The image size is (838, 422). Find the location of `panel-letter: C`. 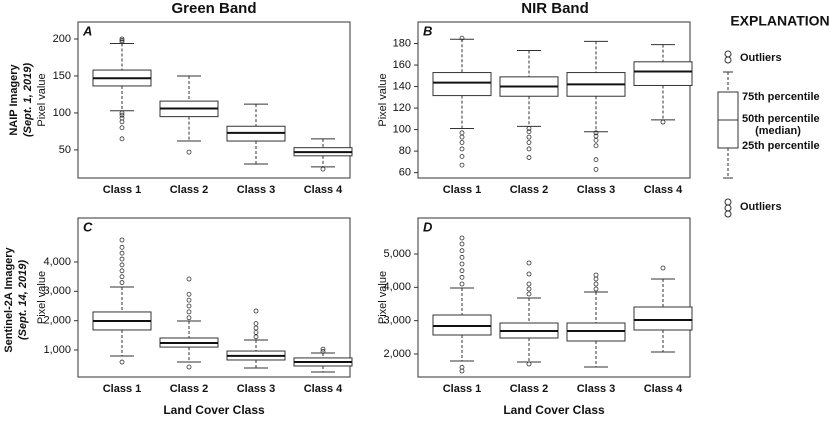

panel-letter: C is located at coordinates (88, 226).